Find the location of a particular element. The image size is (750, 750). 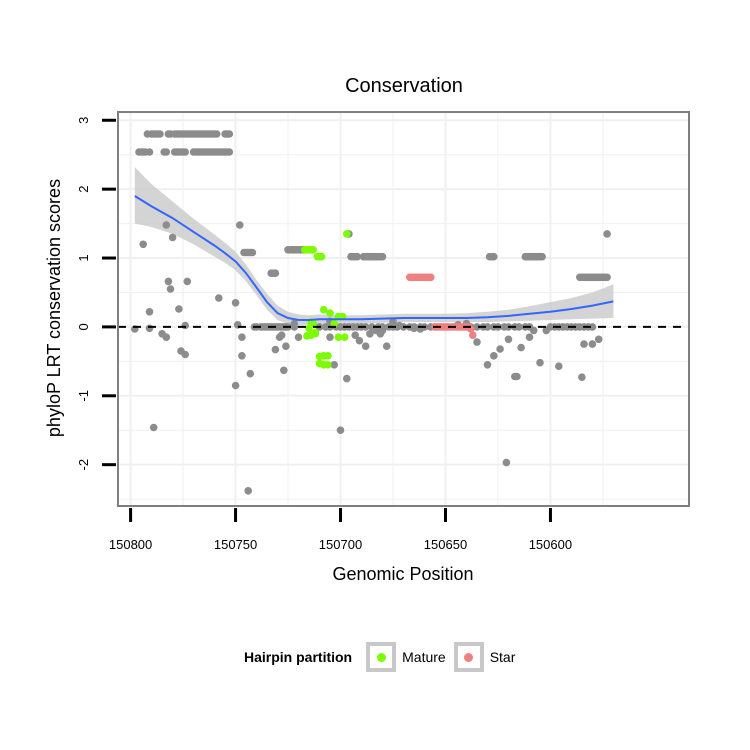

chart-title: Conservation is located at coordinates (404, 86).